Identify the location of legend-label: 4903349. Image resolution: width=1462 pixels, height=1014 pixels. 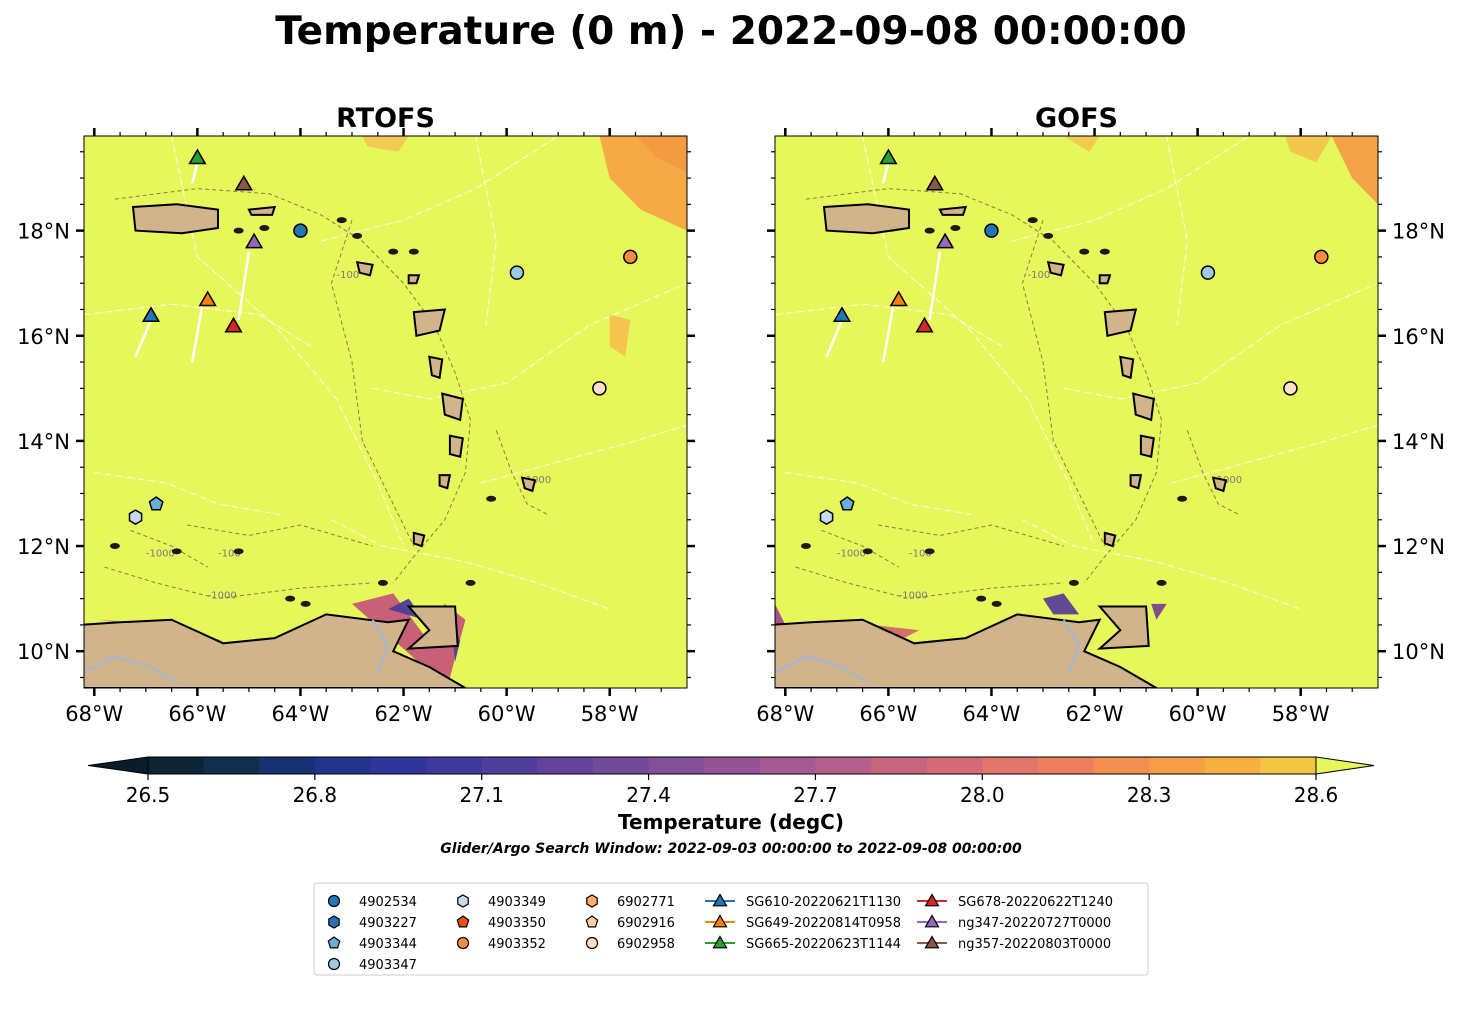
(517, 902).